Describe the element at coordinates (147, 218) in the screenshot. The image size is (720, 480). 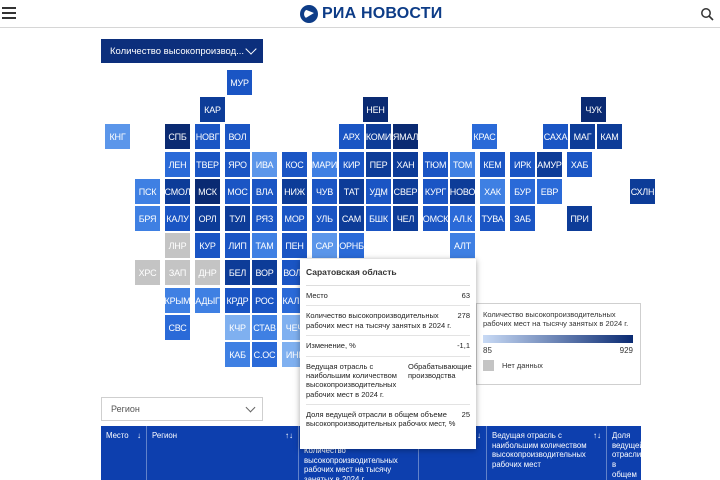
I see `region-tile: БРЯ` at that location.